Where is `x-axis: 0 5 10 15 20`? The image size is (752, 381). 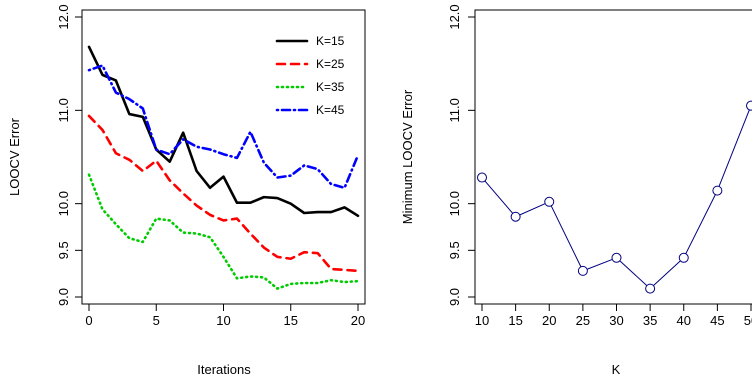
x-axis: 0 5 10 15 20 is located at coordinates (225, 315).